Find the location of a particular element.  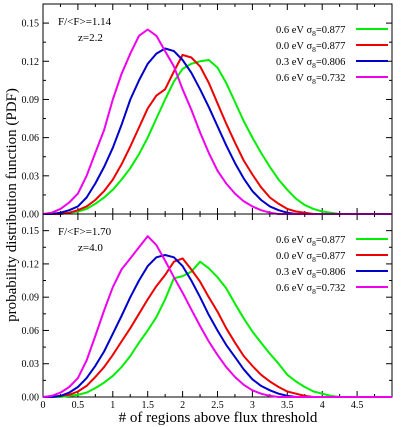

x-tick-label: 4.5 is located at coordinates (357, 405).